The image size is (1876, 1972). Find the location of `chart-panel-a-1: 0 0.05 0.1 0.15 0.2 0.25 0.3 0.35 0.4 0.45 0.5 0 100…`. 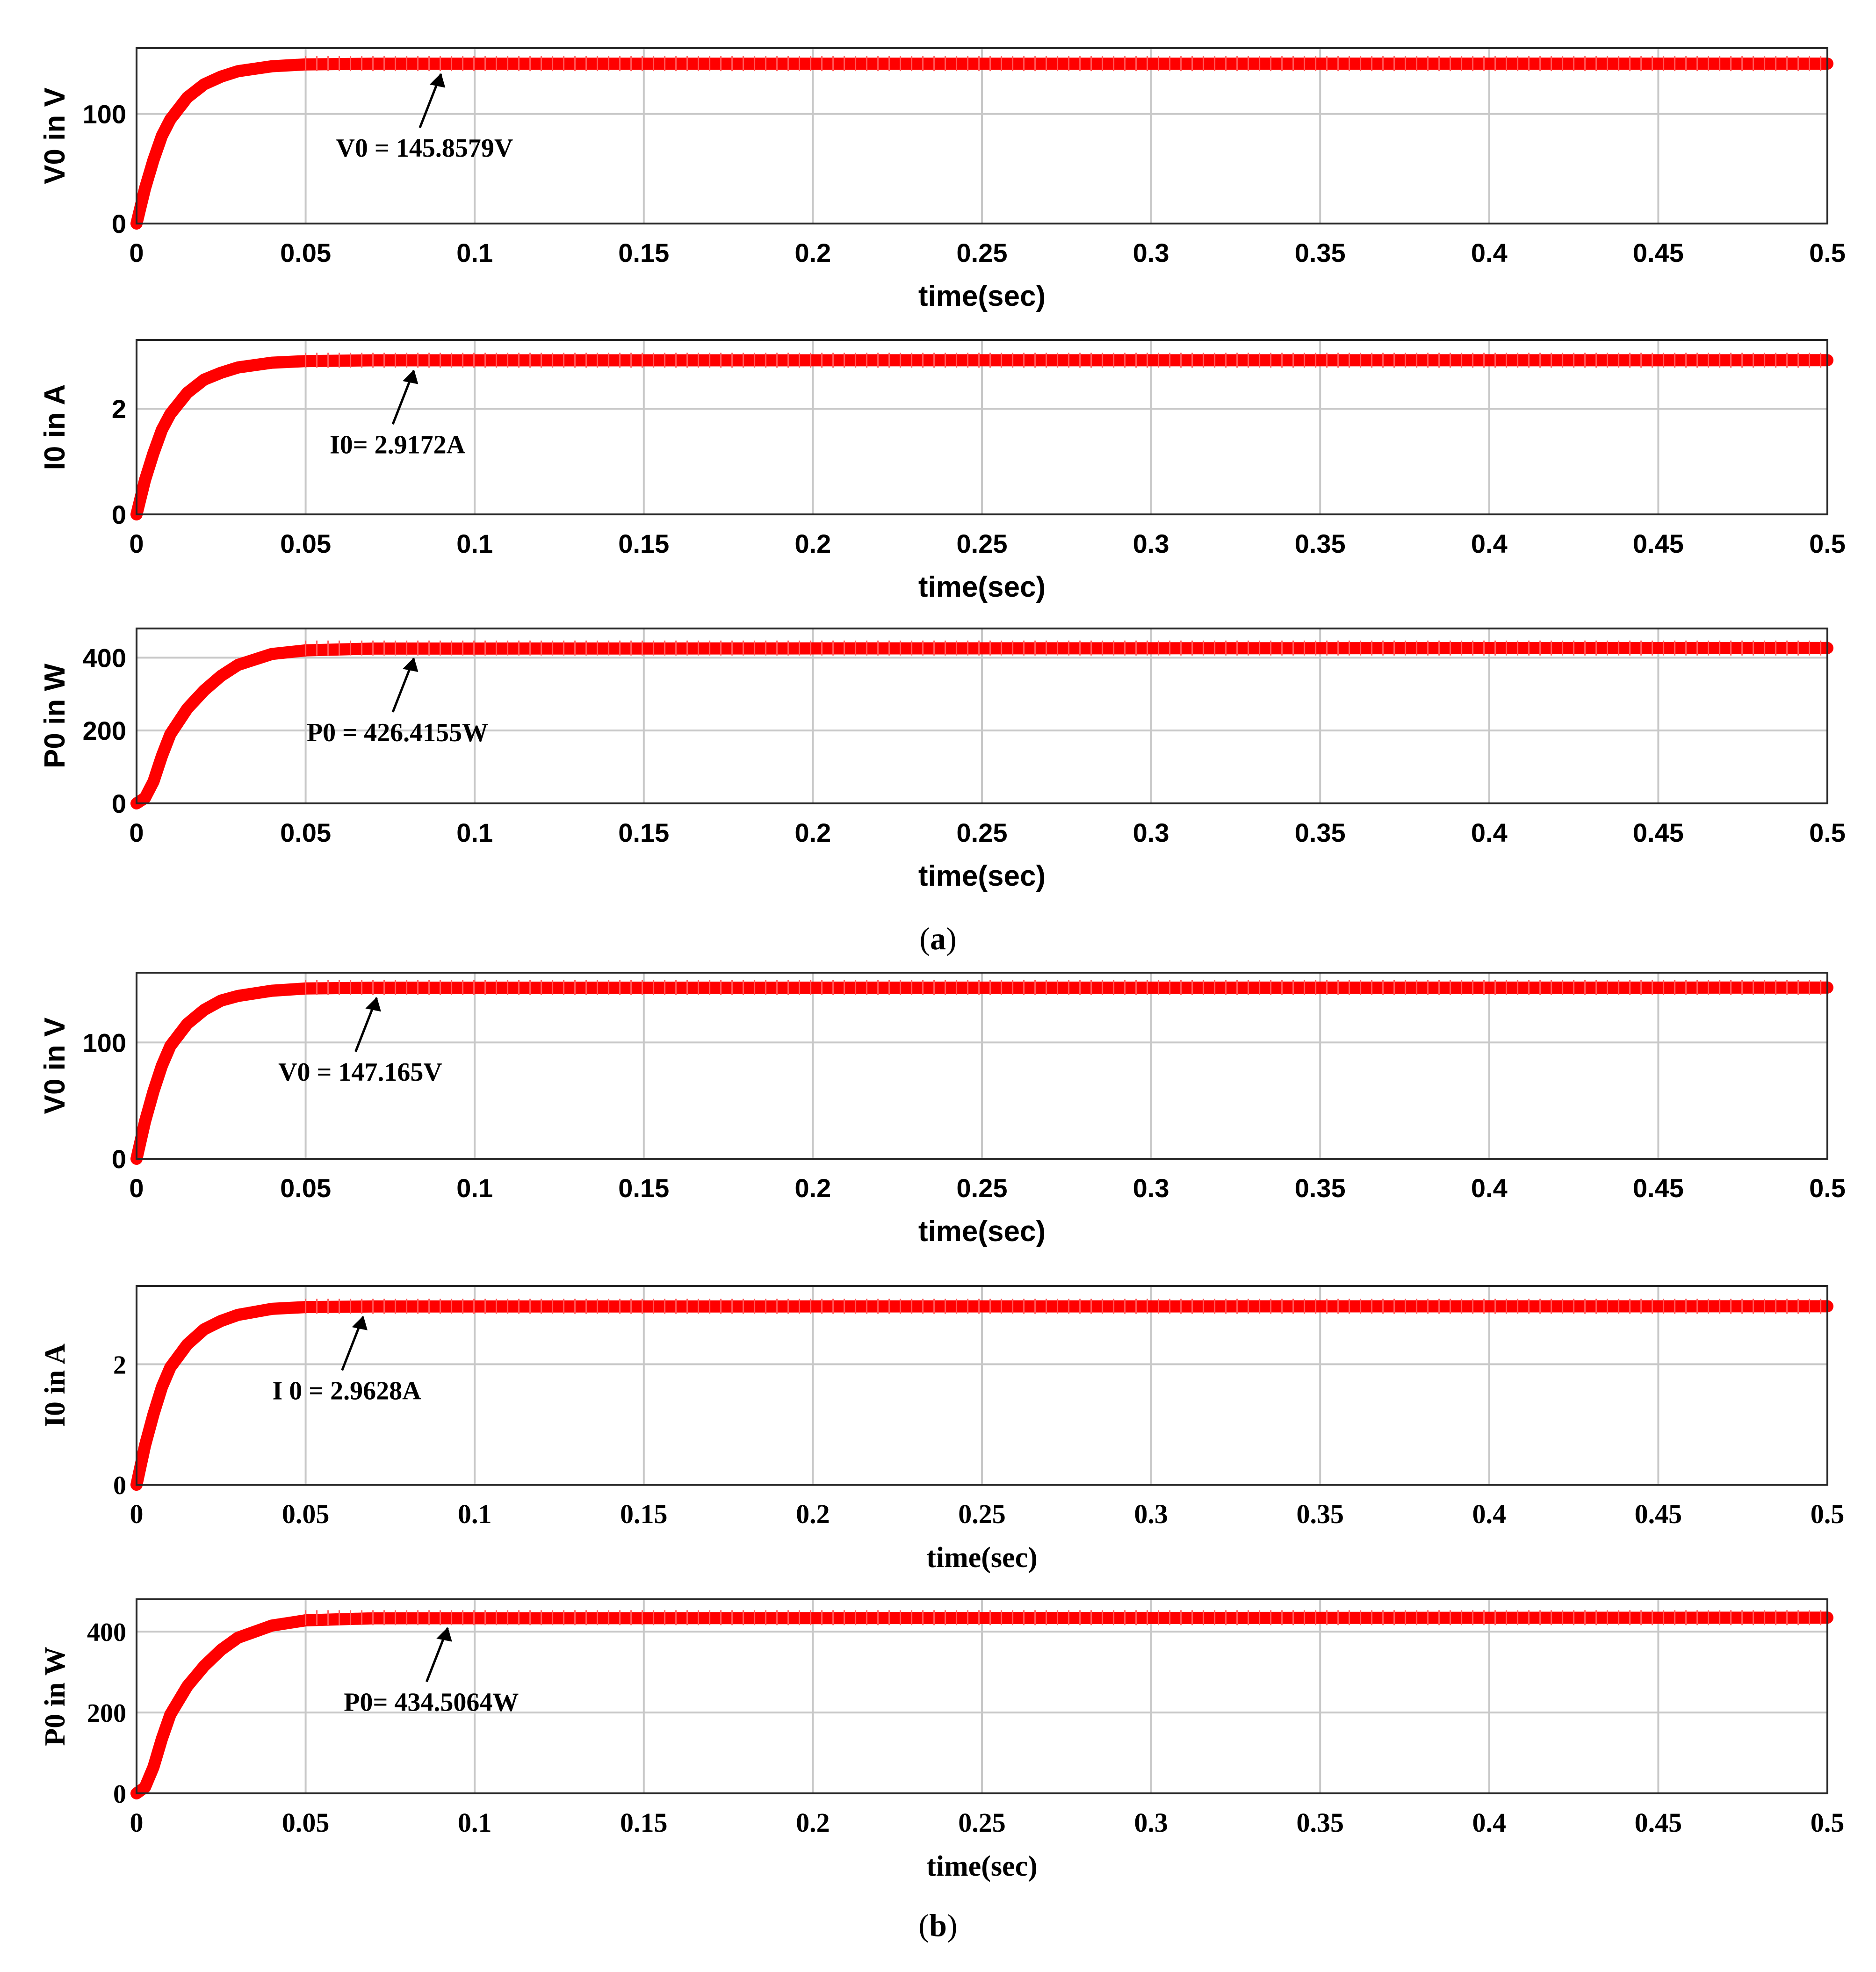

chart-panel-a-1: 0 0.05 0.1 0.15 0.2 0.25 0.3 0.35 0.4 0.45 0.5 0 100… is located at coordinates (943, 180).